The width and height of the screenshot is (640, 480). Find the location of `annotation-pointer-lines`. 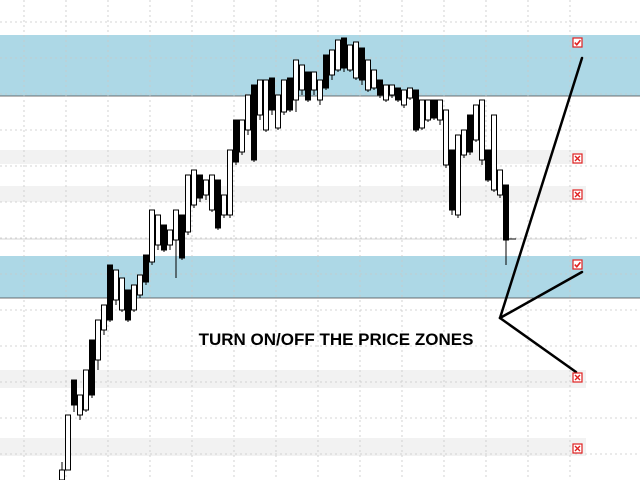

annotation-pointer-lines is located at coordinates (541, 215).